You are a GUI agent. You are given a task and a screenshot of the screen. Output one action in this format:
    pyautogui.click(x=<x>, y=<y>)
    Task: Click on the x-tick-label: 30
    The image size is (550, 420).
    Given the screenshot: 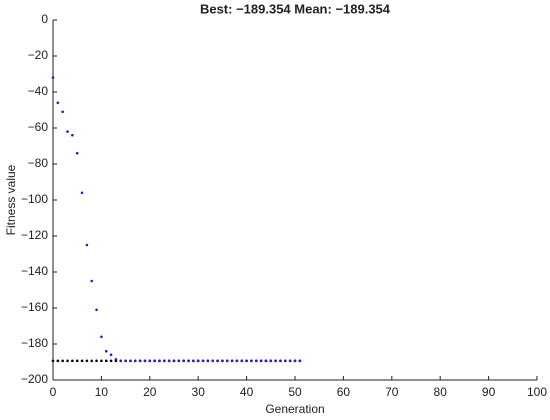 What is the action you would take?
    pyautogui.click(x=199, y=392)
    